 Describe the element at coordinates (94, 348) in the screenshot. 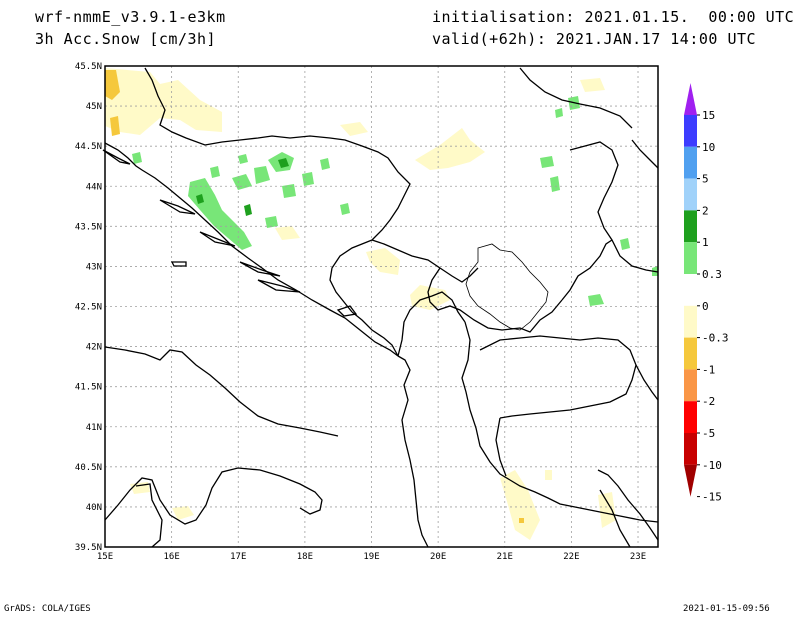

I see `lat-tick-label: 42N` at that location.